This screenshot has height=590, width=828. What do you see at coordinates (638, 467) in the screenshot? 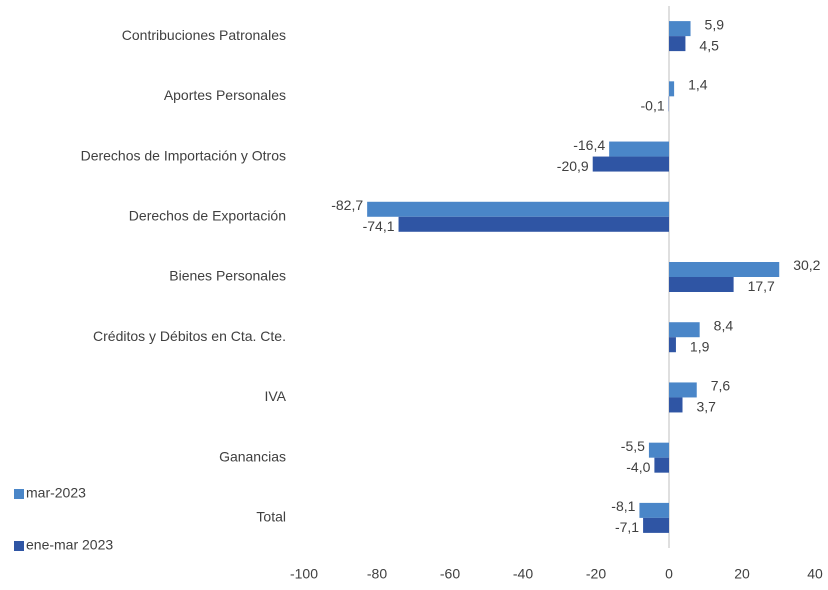
I see `data-label: -4,0` at bounding box center [638, 467].